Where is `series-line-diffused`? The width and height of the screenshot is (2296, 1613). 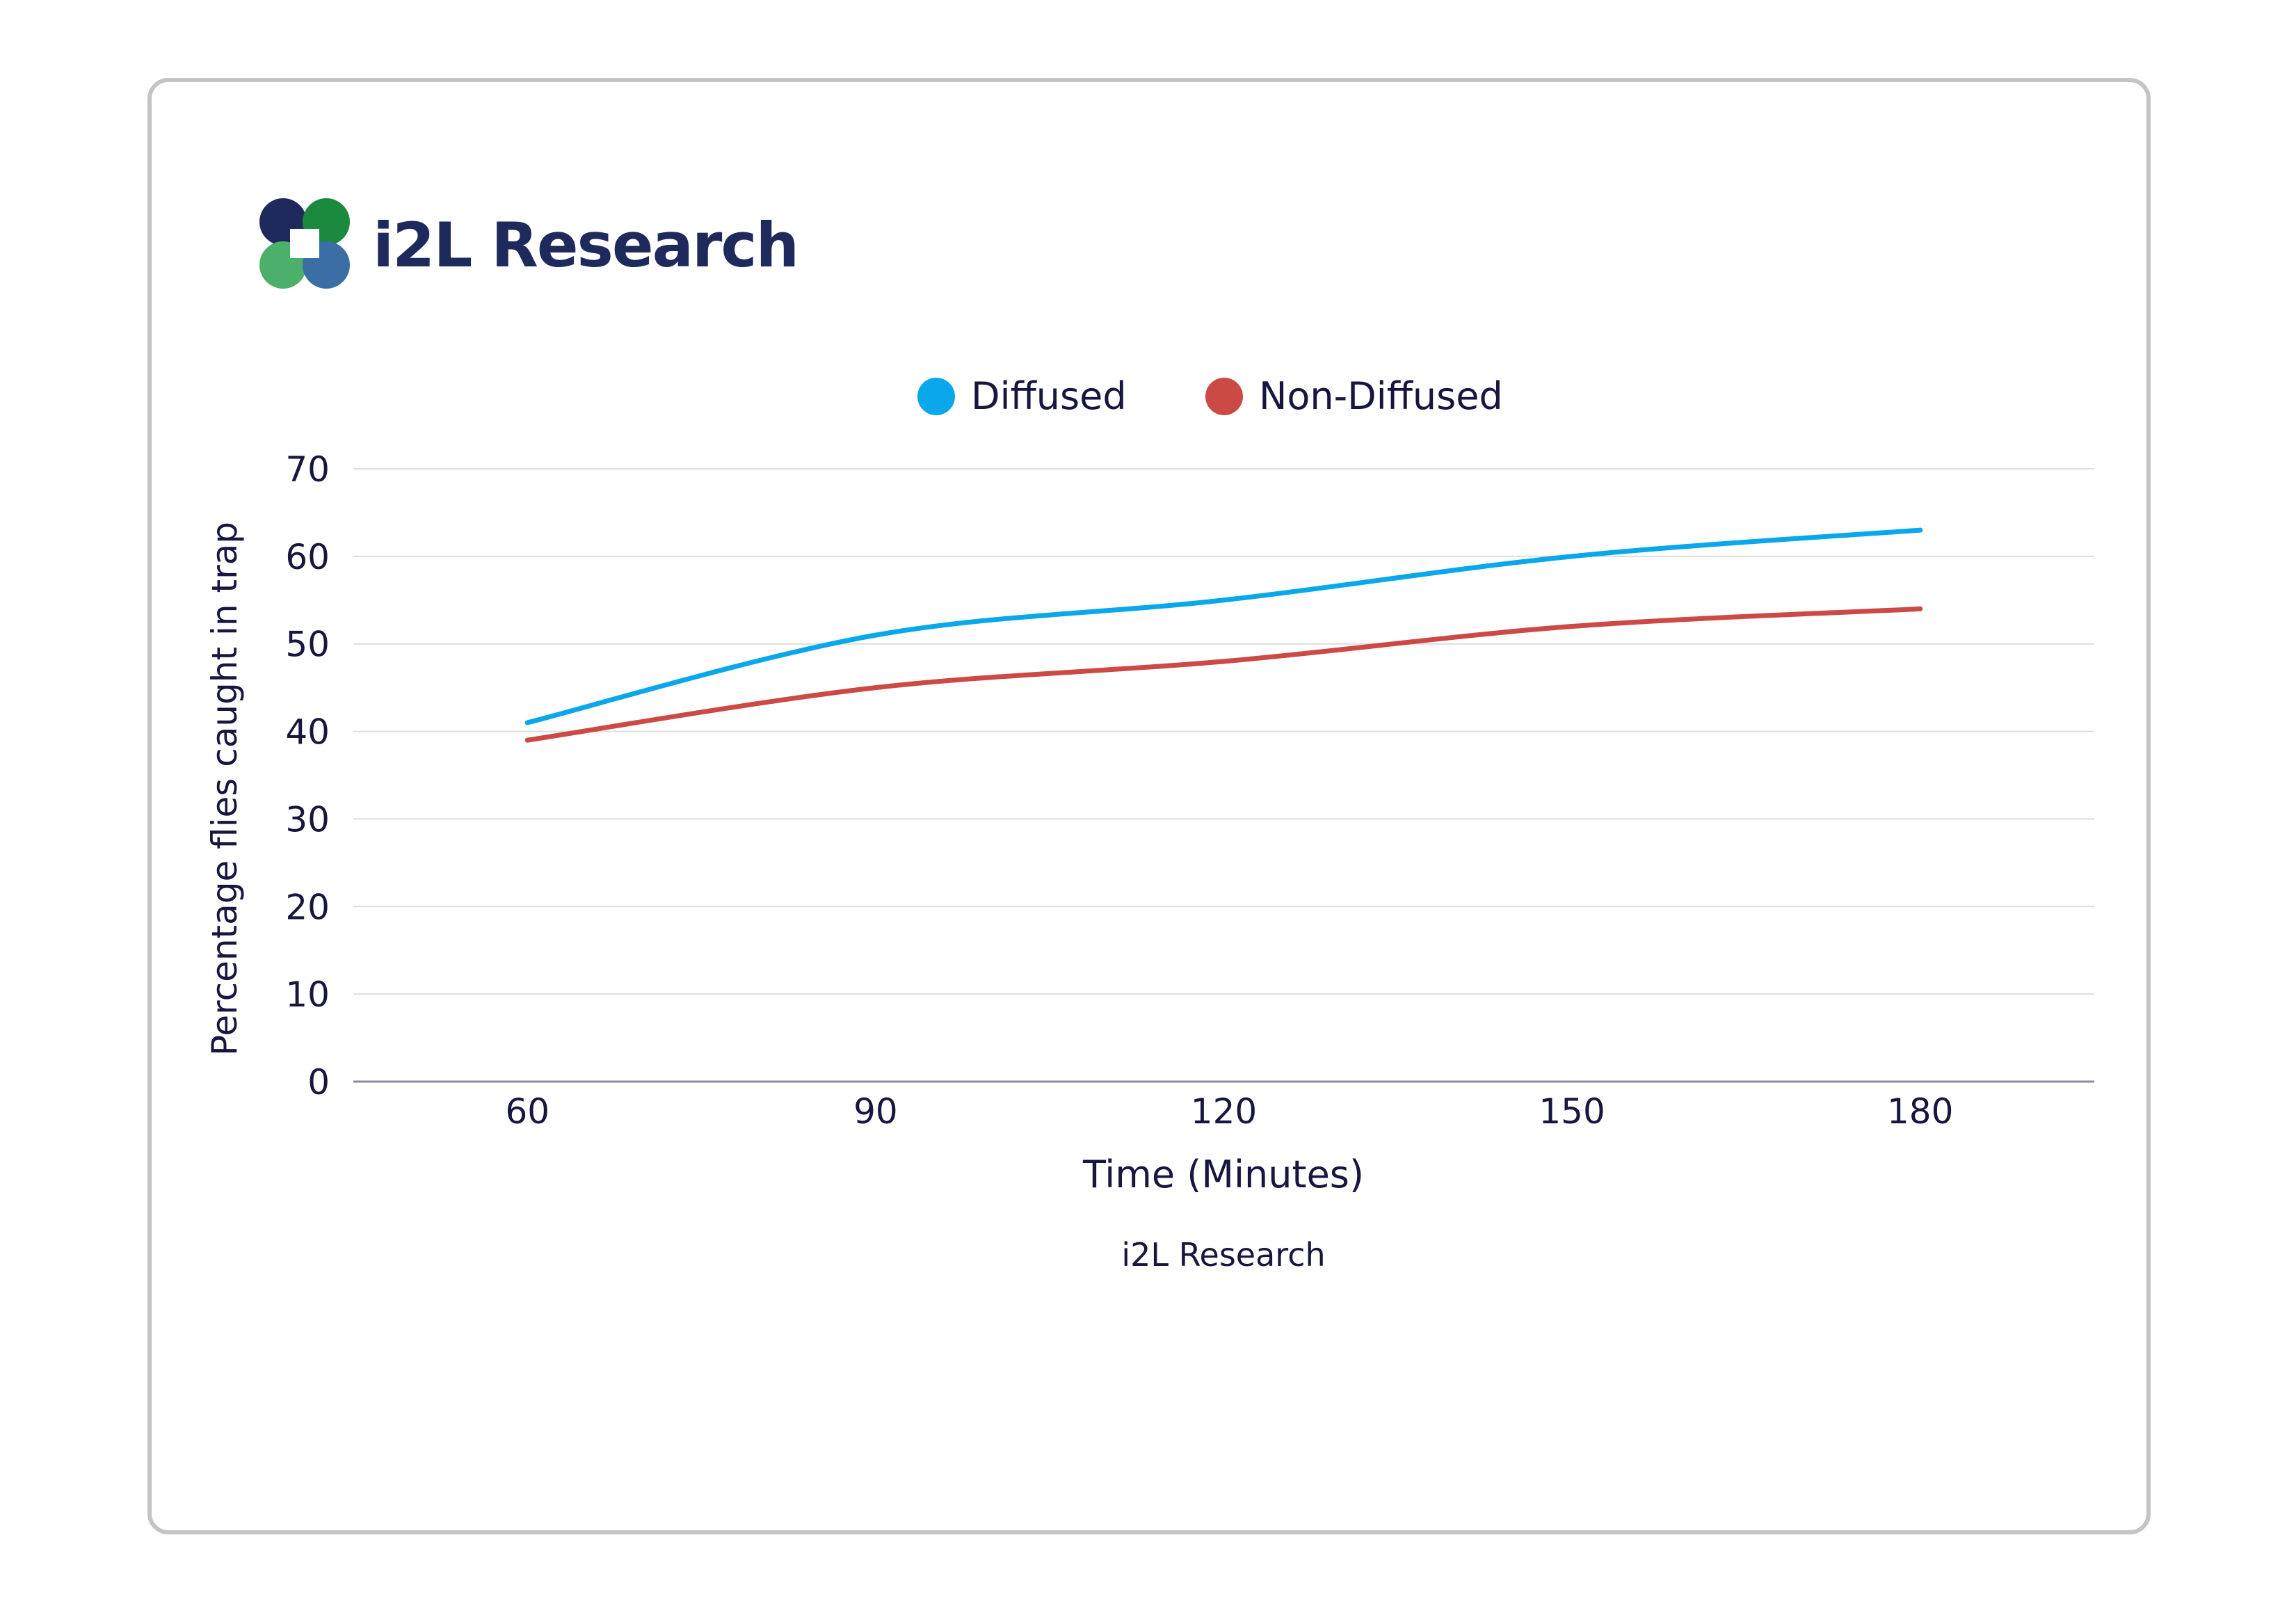
series-line-diffused is located at coordinates (1223, 626).